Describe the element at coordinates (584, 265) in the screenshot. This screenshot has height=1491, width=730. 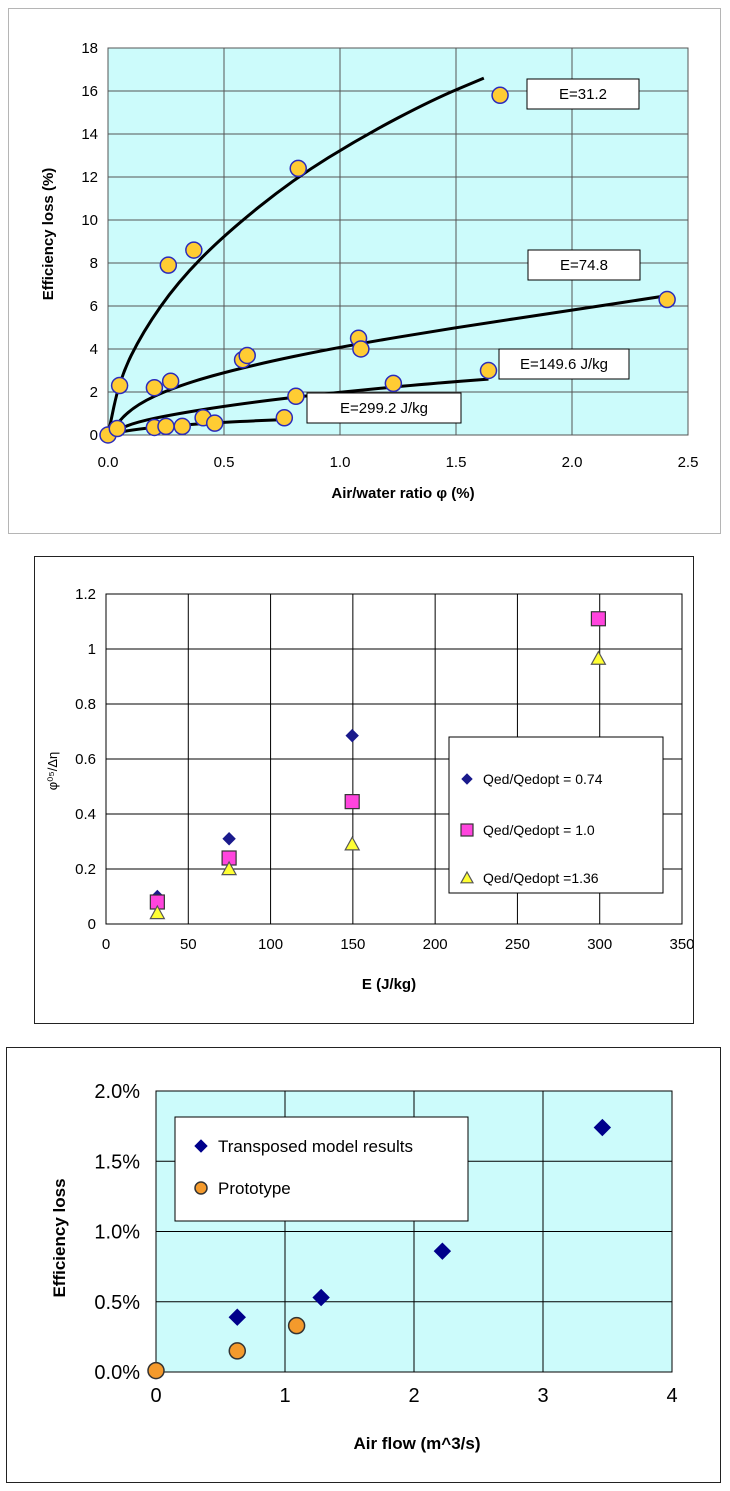
I see `annotation-label: E=74.8` at that location.